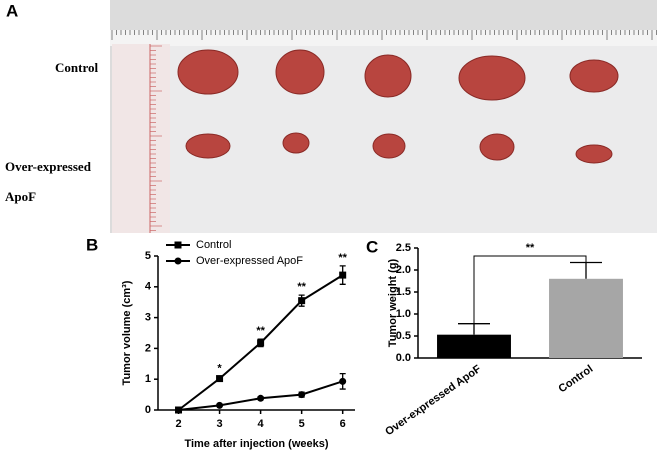  What do you see at coordinates (92, 244) in the screenshot?
I see `panel-label: B` at bounding box center [92, 244].